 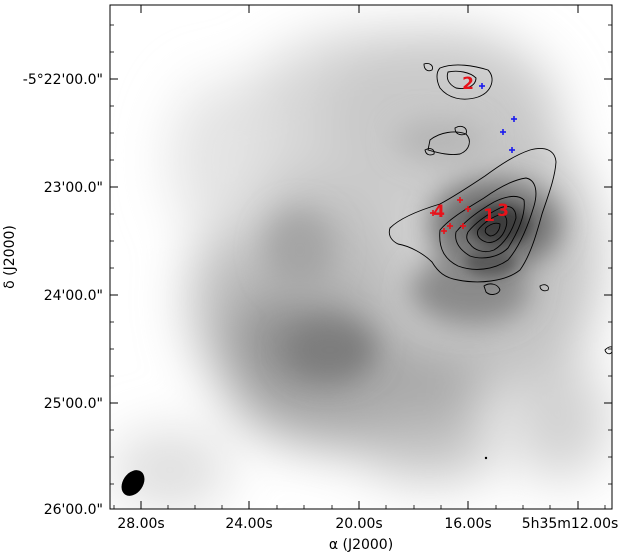 What do you see at coordinates (570, 524) in the screenshot?
I see `x-tick-label: 5h35m12.00s` at bounding box center [570, 524].